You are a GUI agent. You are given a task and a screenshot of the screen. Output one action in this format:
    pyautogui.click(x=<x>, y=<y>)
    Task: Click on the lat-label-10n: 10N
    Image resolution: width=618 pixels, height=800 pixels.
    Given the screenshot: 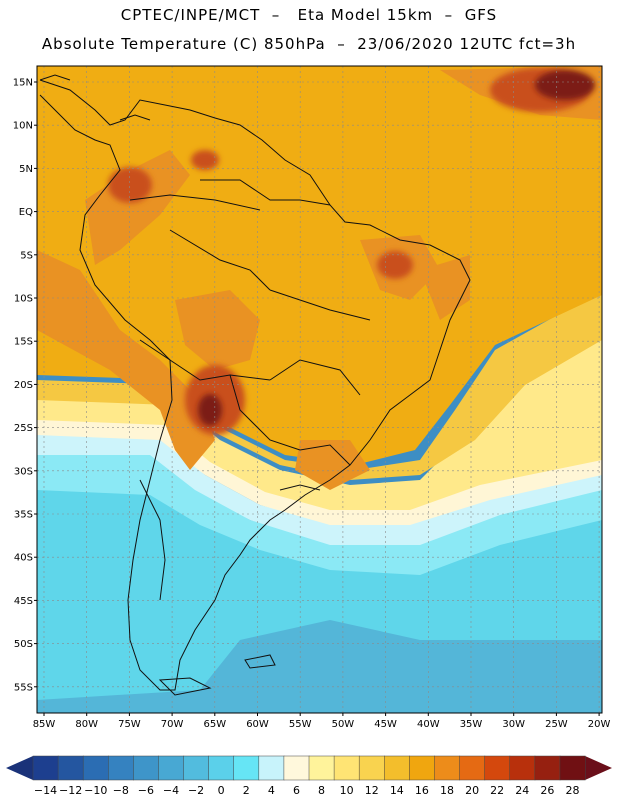 What is the action you would take?
    pyautogui.click(x=23, y=126)
    